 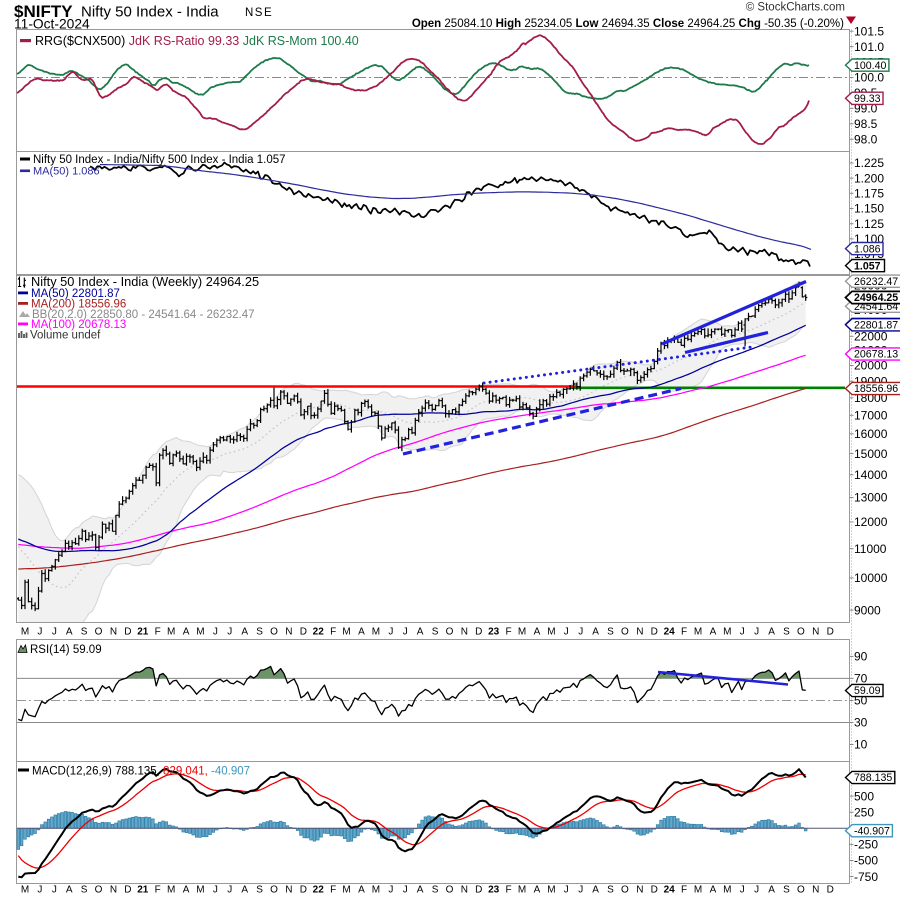 I want to click on svg-text: 15000, so click(x=871, y=454).